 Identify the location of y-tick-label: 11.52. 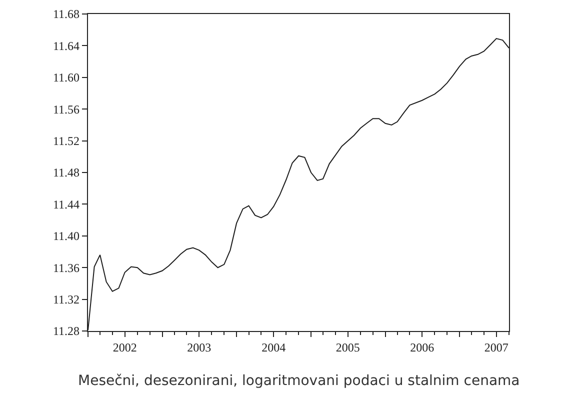
(66, 141).